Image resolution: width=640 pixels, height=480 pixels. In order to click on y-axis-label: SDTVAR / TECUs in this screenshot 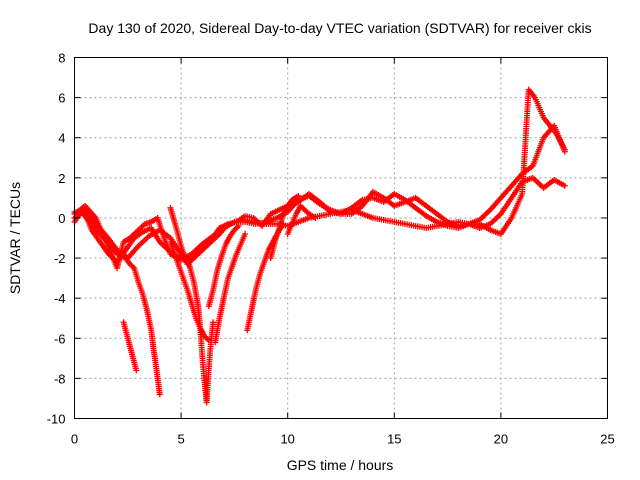, I will do `click(15, 238)`.